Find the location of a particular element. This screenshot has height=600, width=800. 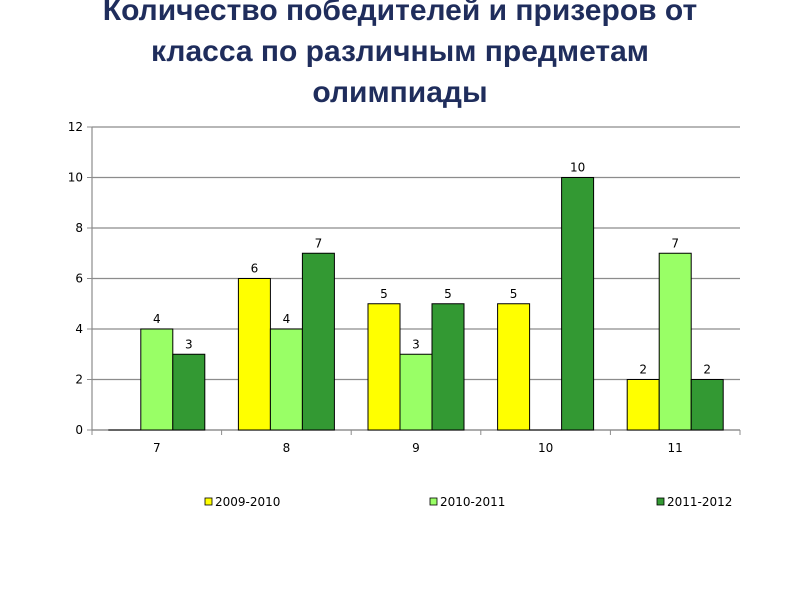

title-line-2: класса по различным предметам is located at coordinates (400, 51).